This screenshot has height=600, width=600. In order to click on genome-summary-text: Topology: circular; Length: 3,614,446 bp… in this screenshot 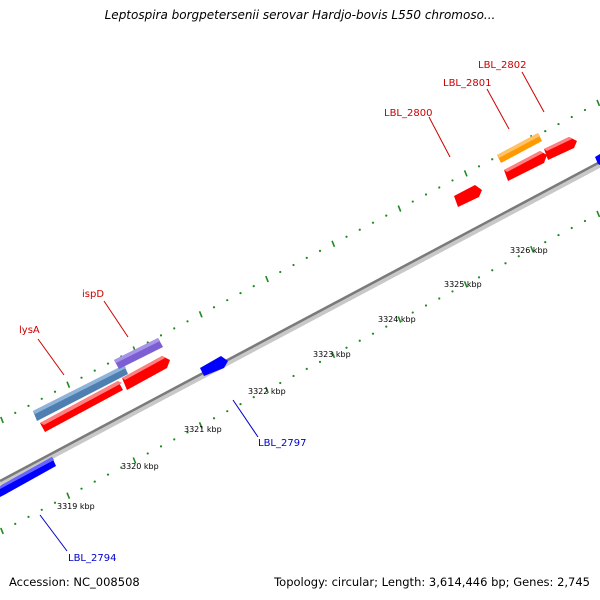, I will do `click(432, 582)`.